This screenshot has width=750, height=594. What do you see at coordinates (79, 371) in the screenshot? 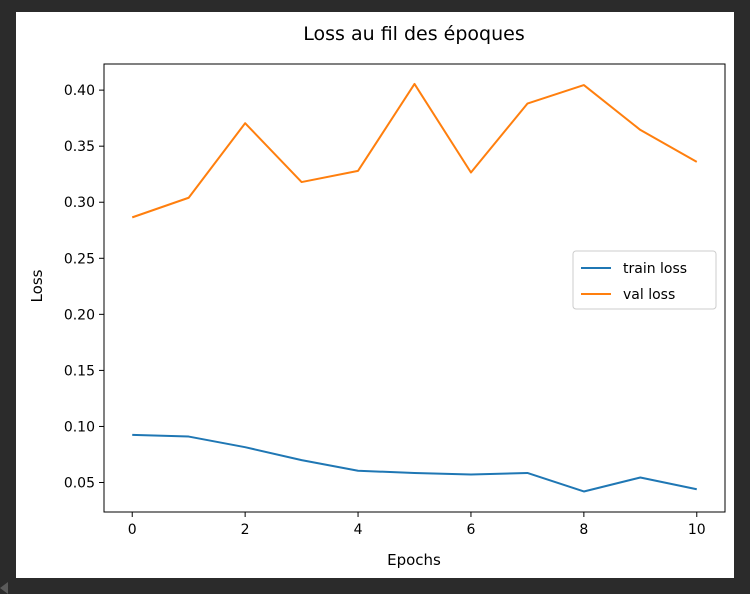
I see `y-tick-label: 0.15` at bounding box center [79, 371].